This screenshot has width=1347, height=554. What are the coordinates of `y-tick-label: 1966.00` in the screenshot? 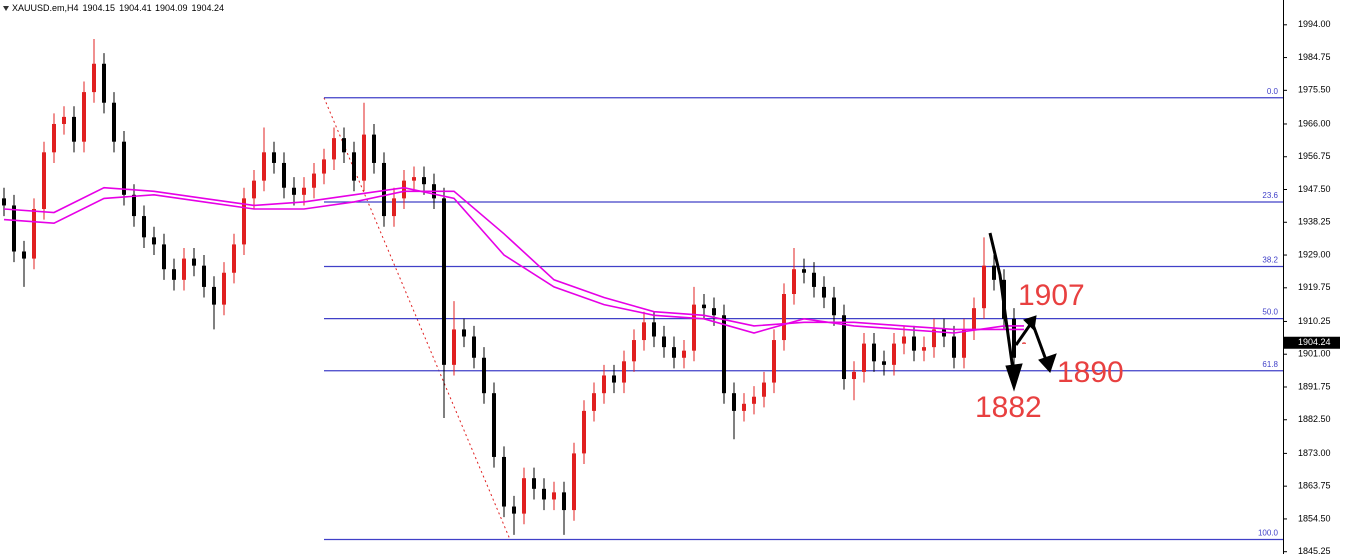 It's located at (1314, 123).